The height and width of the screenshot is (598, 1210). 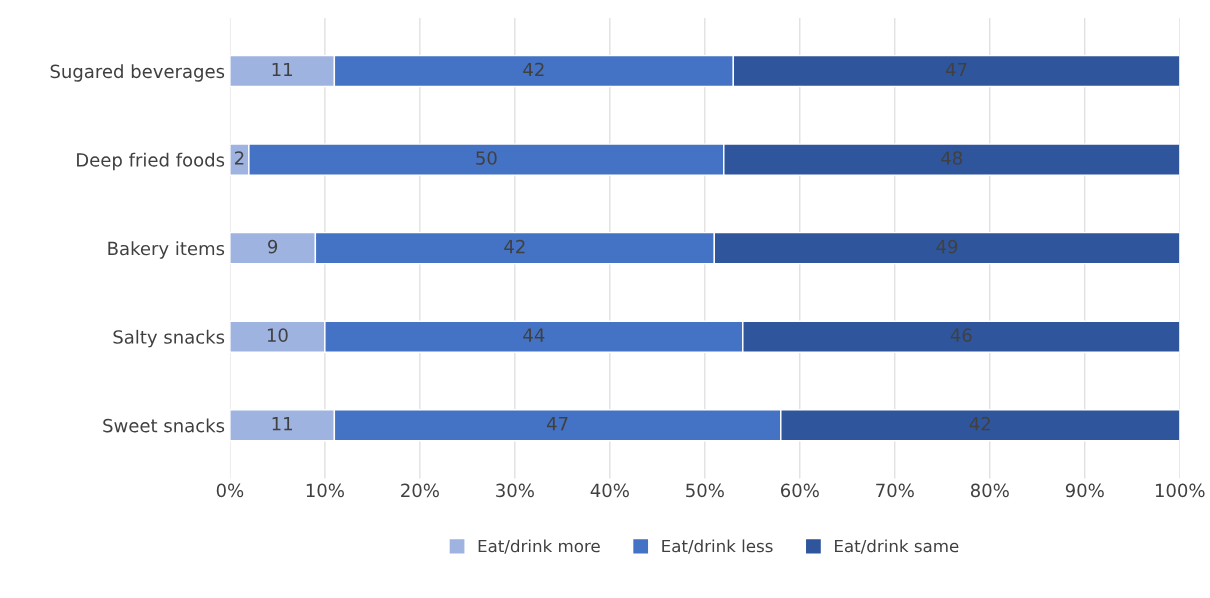 What do you see at coordinates (277, 335) in the screenshot?
I see `data-label: 10` at bounding box center [277, 335].